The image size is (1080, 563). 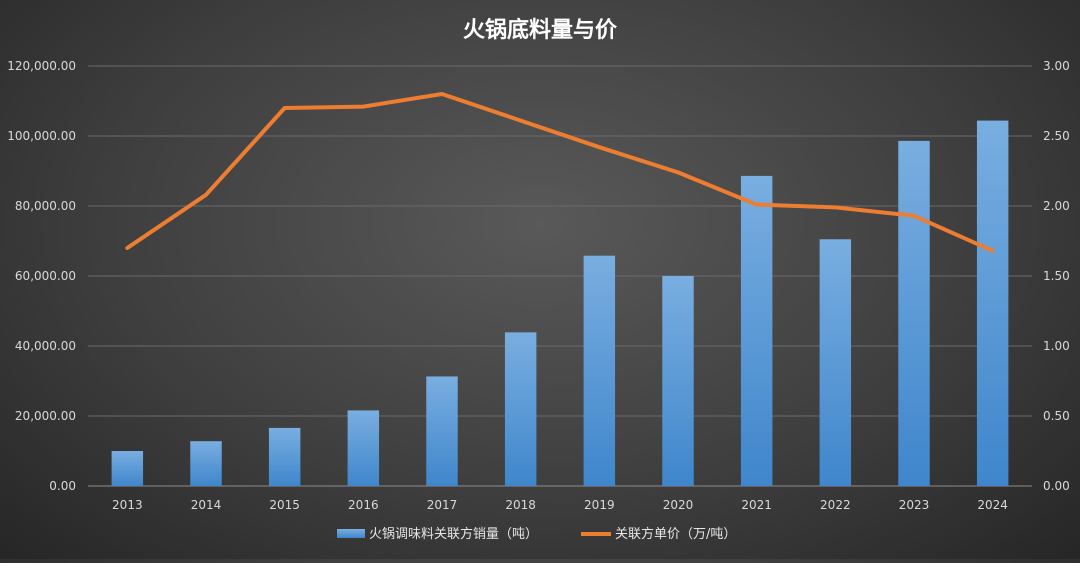 What do you see at coordinates (284, 505) in the screenshot?
I see `x-tick-label: 2015` at bounding box center [284, 505].